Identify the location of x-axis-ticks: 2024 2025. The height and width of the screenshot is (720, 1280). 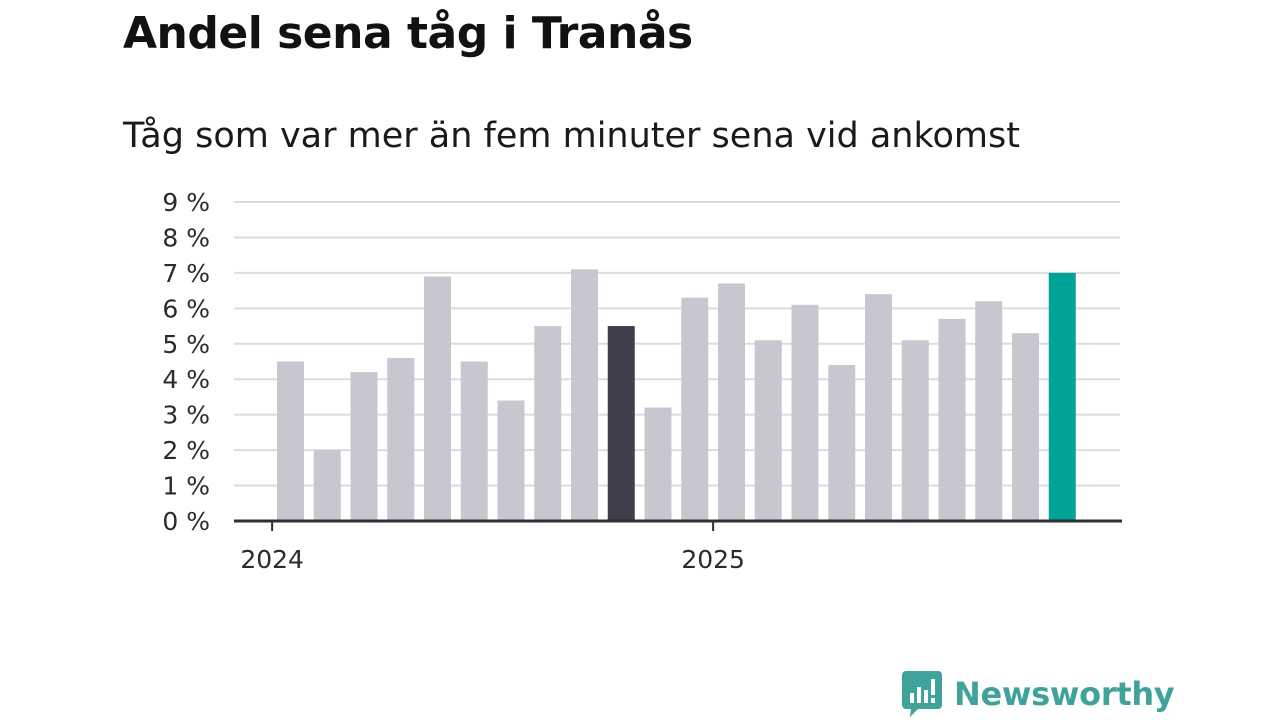
(492, 547).